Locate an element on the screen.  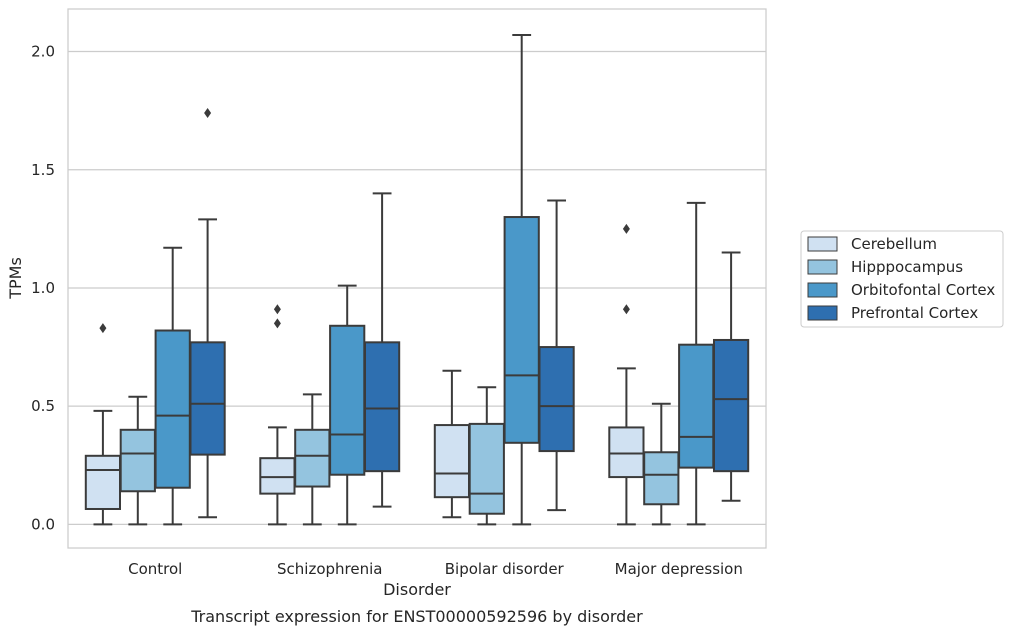
y-tick-label: 1.0 is located at coordinates (43, 288).